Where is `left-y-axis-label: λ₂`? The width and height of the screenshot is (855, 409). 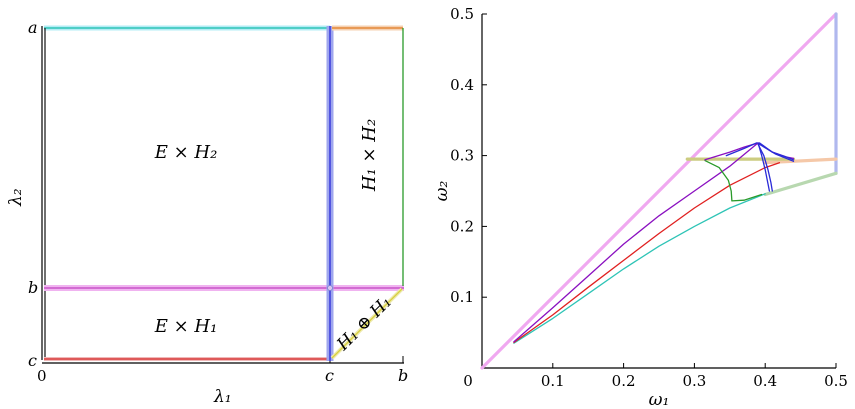 left-y-axis-label: λ₂ is located at coordinates (16, 197).